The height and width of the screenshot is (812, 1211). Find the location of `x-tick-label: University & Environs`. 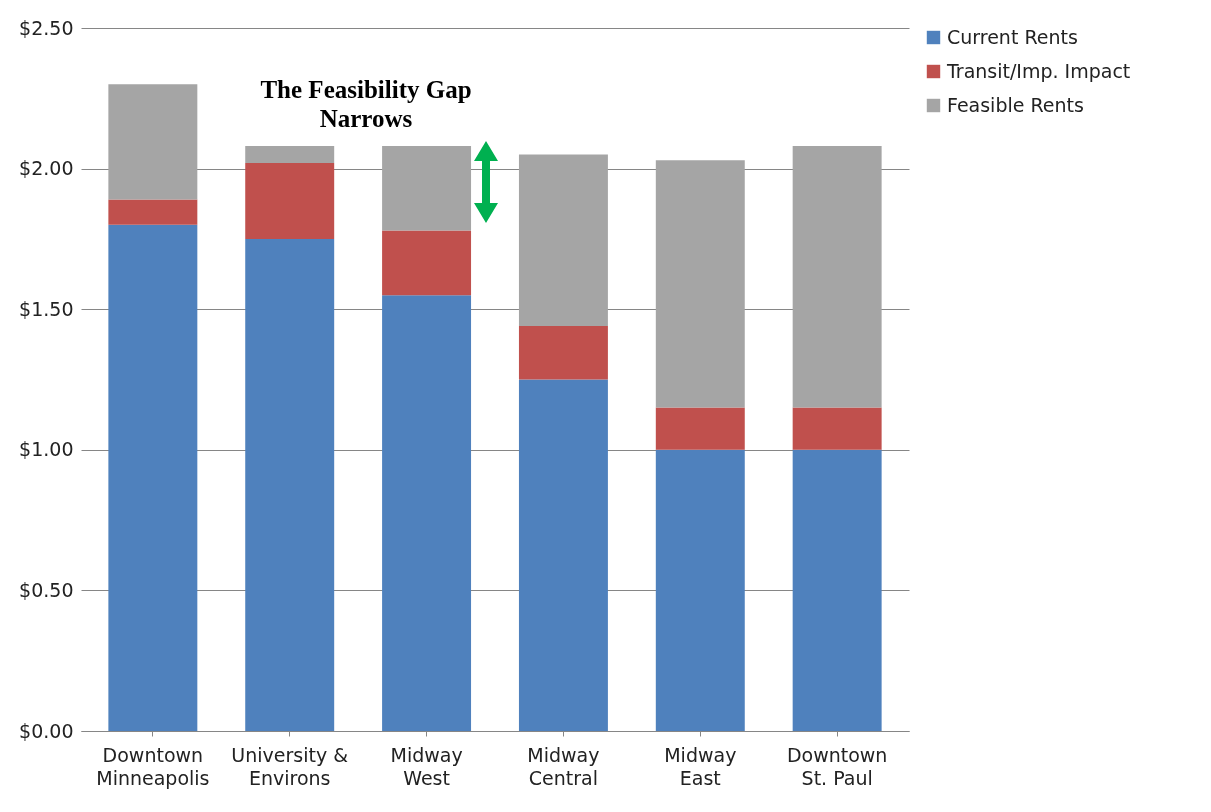

x-tick-label: University & Environs is located at coordinates (290, 766).